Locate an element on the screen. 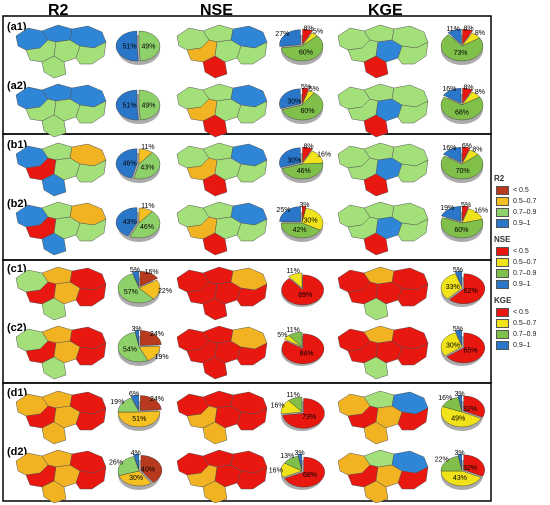  pie-nse: 8% 5% 60% 27% is located at coordinates (299, 45).